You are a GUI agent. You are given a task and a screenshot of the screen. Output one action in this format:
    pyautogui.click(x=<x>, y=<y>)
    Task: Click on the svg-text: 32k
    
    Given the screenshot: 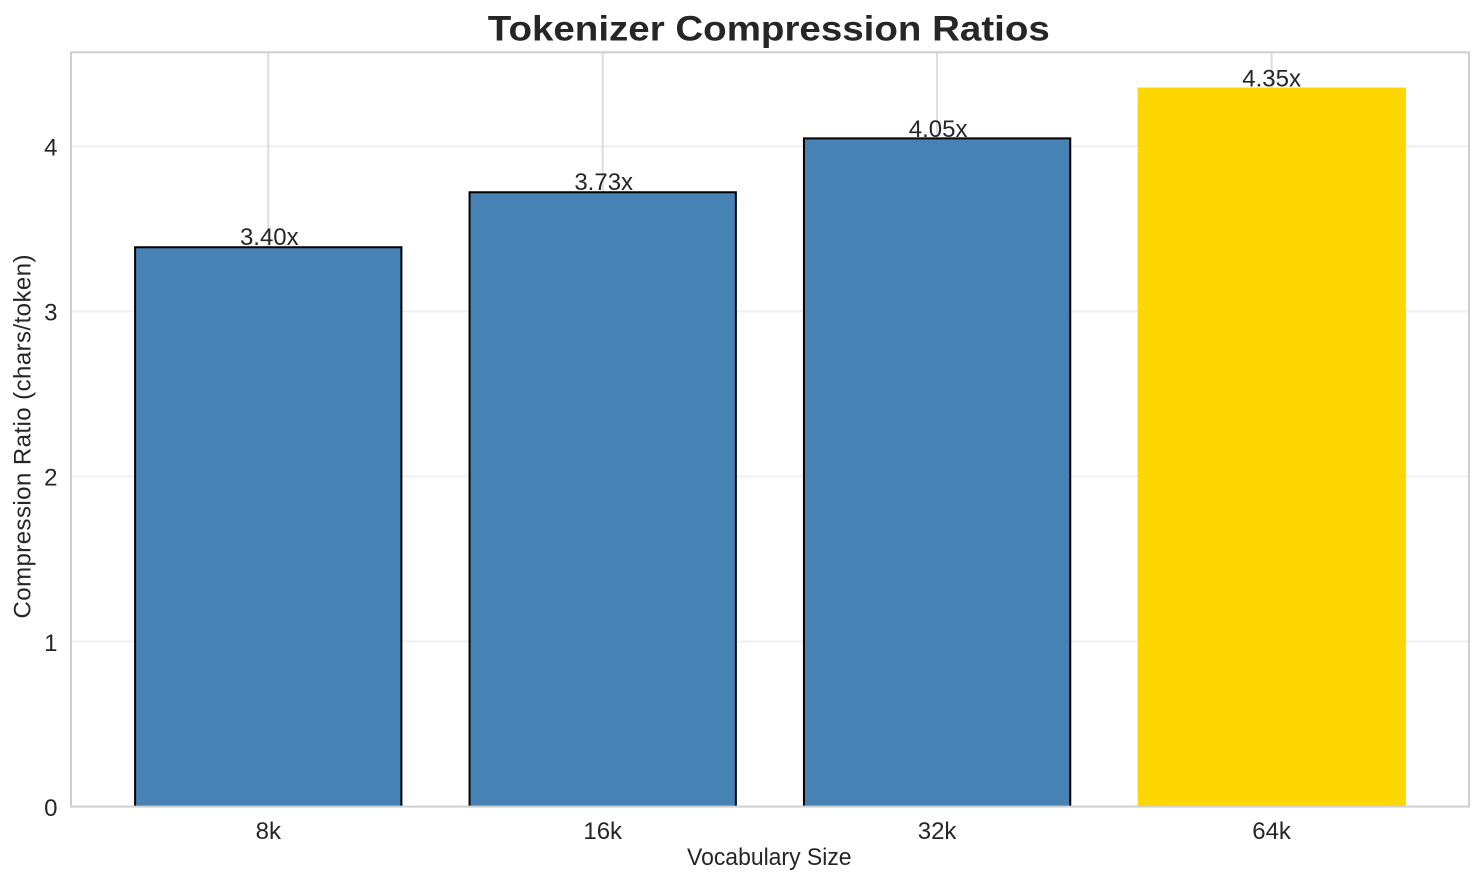 What is the action you would take?
    pyautogui.click(x=938, y=831)
    